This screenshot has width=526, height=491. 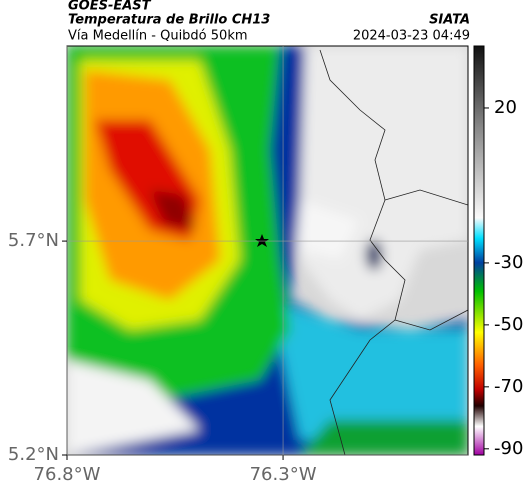 What do you see at coordinates (449, 20) in the screenshot?
I see `source: SIATA` at bounding box center [449, 20].